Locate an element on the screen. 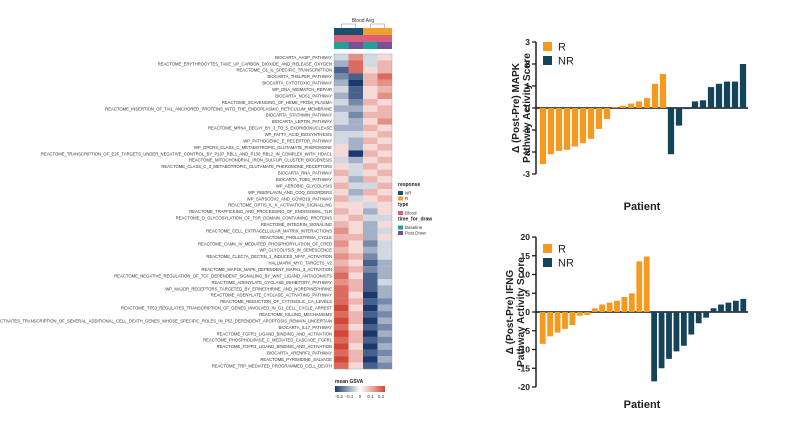  legend-label-time: Post.Draw is located at coordinates (416, 233).